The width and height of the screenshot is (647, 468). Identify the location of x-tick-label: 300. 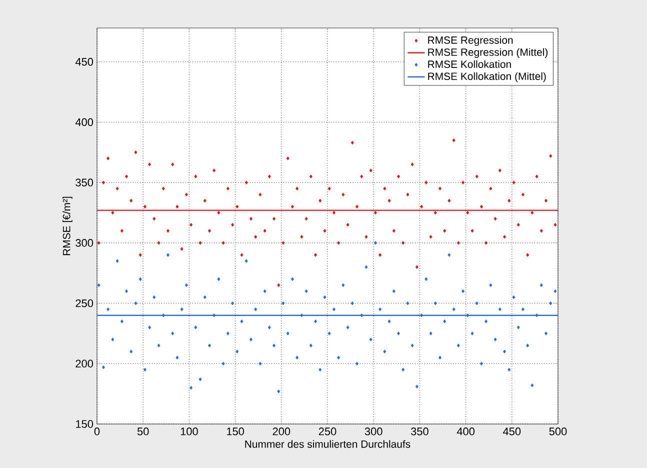
(373, 432).